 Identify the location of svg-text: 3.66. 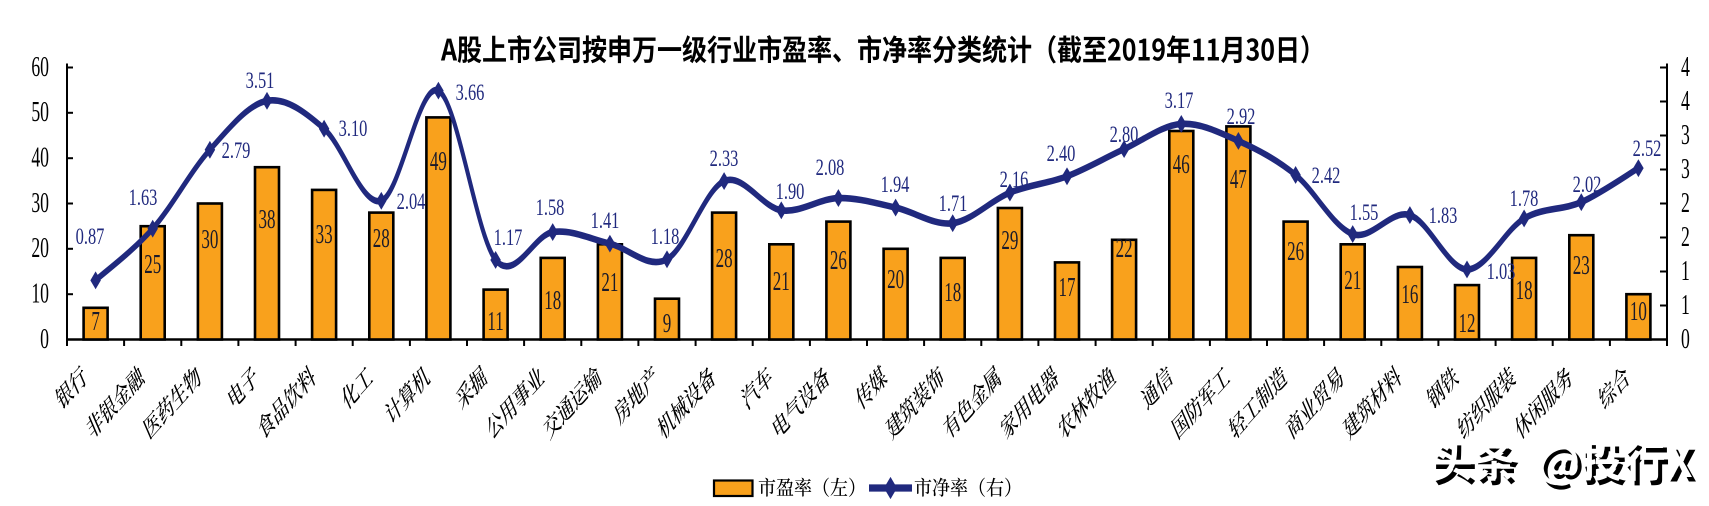
(470, 92).